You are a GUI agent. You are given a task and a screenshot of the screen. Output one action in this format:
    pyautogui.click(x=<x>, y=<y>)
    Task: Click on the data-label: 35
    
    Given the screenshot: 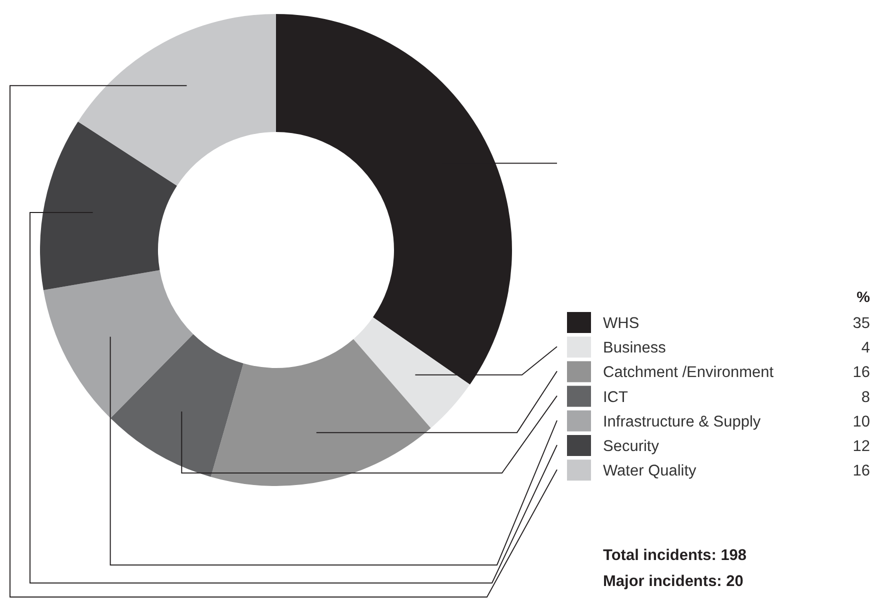 What is the action you would take?
    pyautogui.click(x=861, y=323)
    